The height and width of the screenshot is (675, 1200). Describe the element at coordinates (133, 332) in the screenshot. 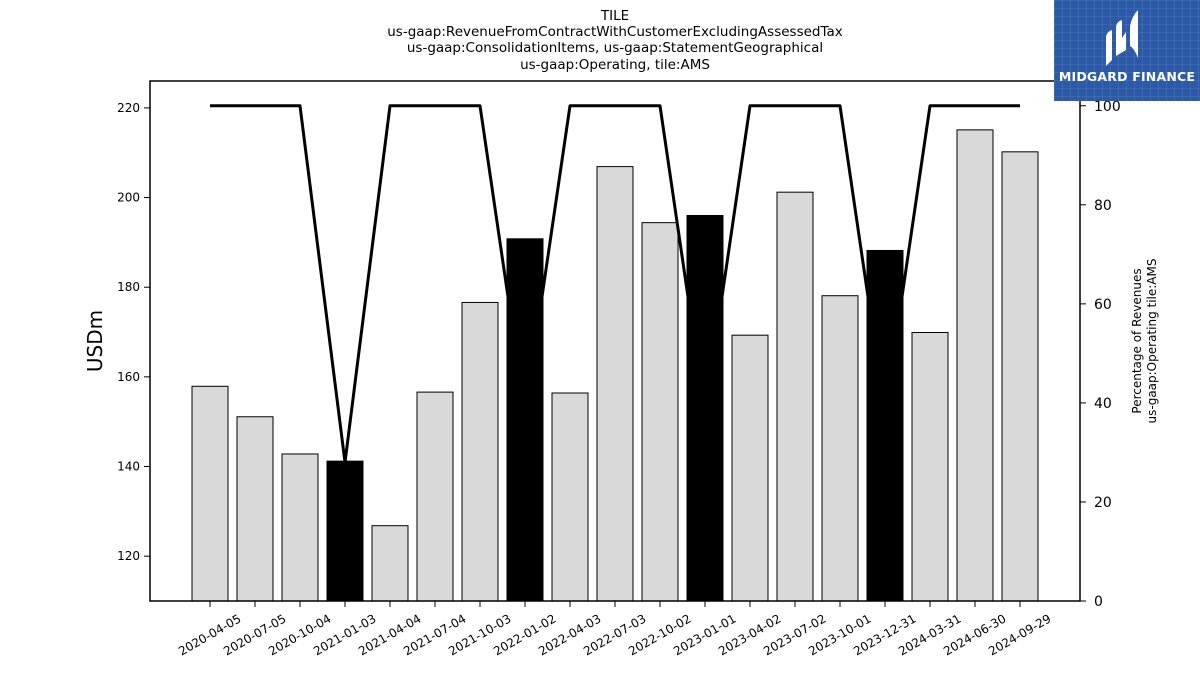

I see `y-axis-left: 120 140 160 180 200 220` at that location.